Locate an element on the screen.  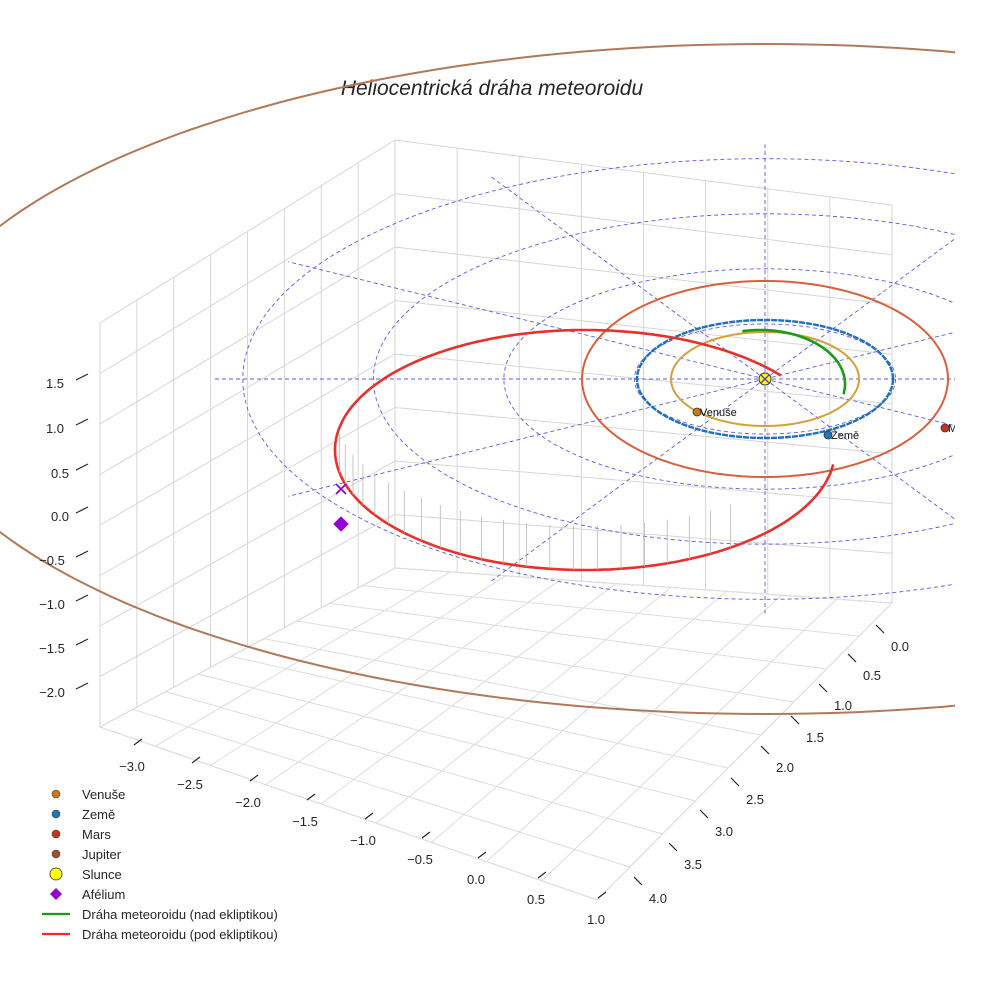
x-tick-label: −2.5 is located at coordinates (190, 784).